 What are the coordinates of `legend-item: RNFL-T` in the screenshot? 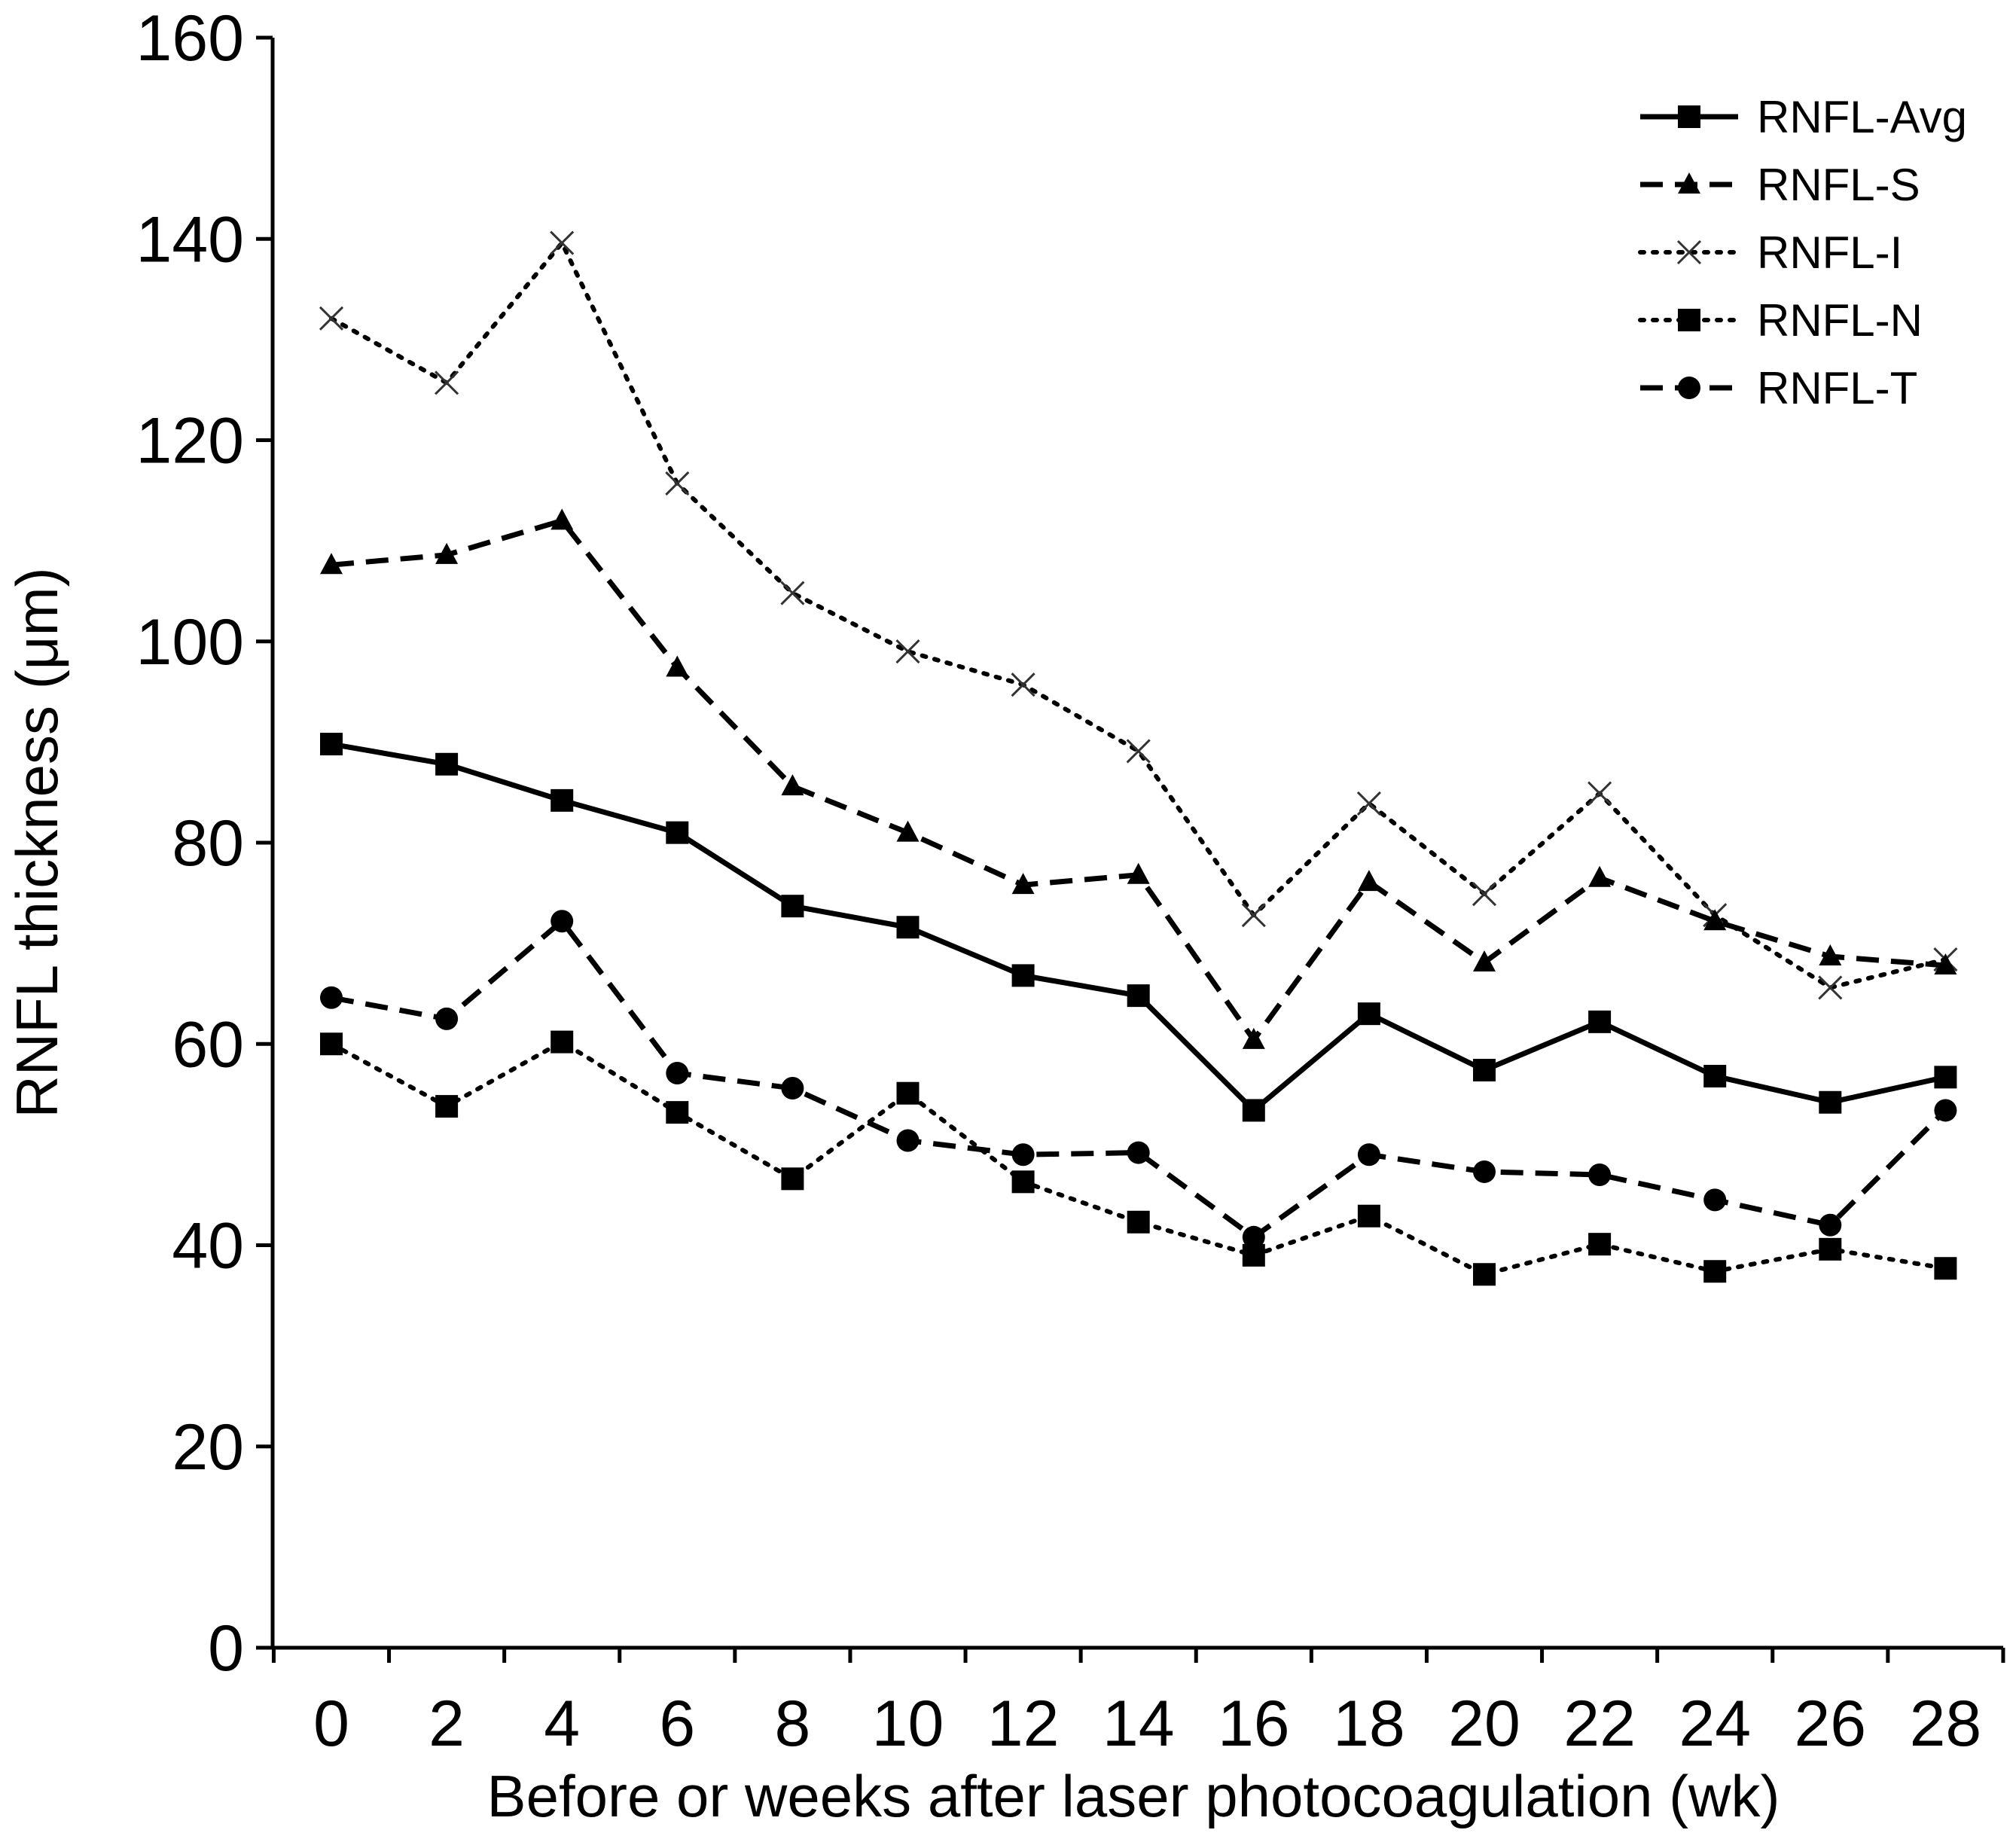 It's located at (1778, 388).